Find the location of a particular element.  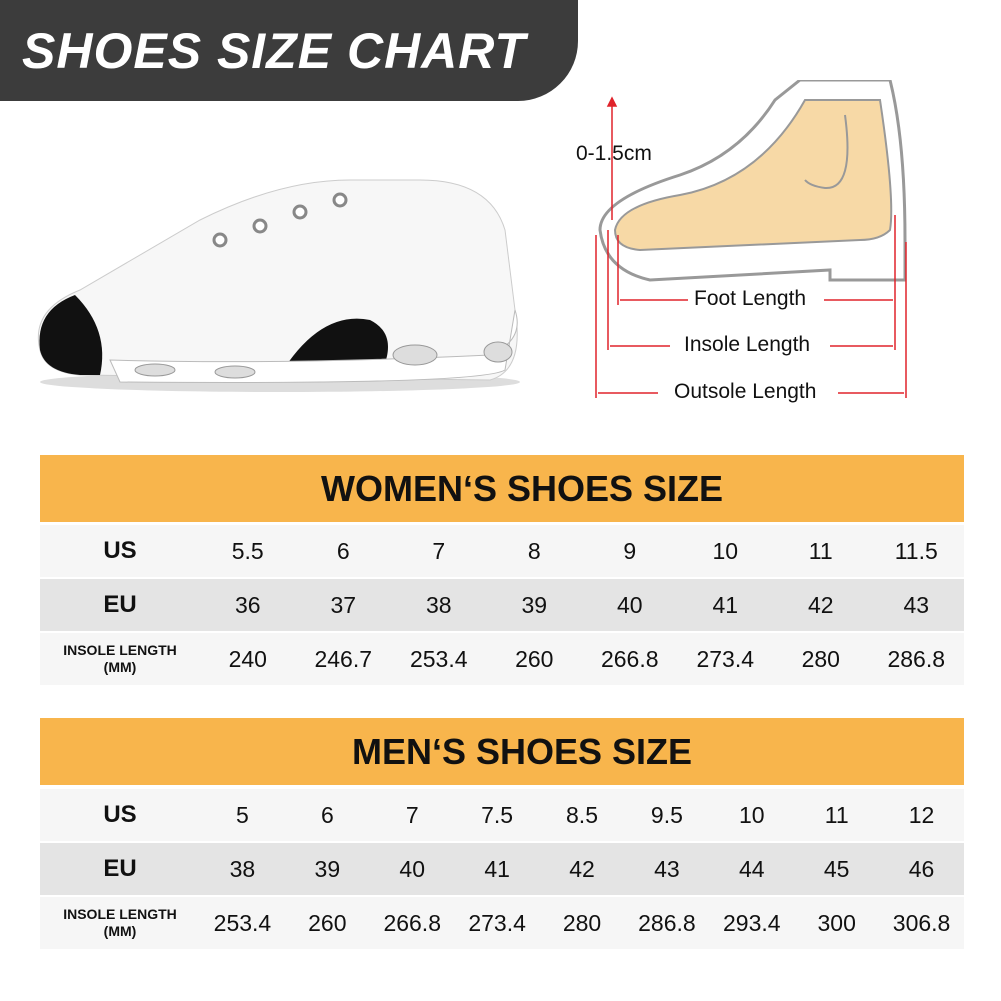

toe-gap-label: 0-1.5cm is located at coordinates (614, 153).